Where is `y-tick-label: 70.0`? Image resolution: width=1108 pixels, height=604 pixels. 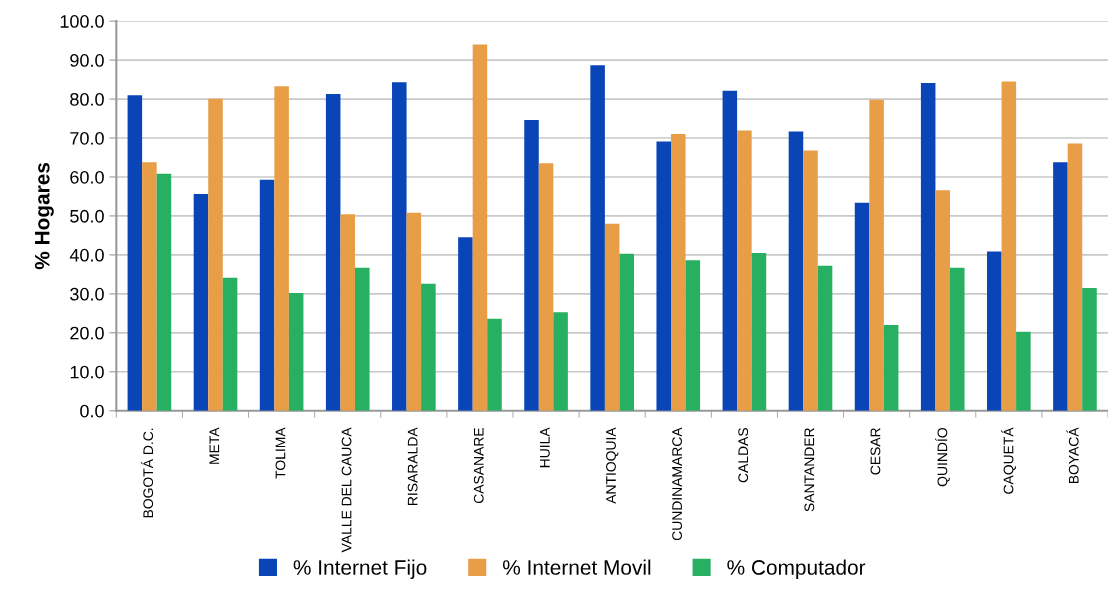
y-tick-label: 70.0 is located at coordinates (87, 138).